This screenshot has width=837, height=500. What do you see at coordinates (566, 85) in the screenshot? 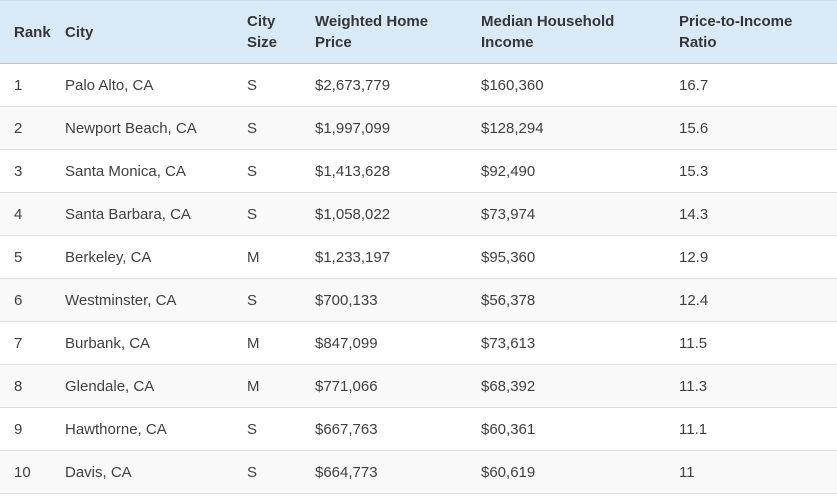
I see `cell-income: $160,360` at bounding box center [566, 85].